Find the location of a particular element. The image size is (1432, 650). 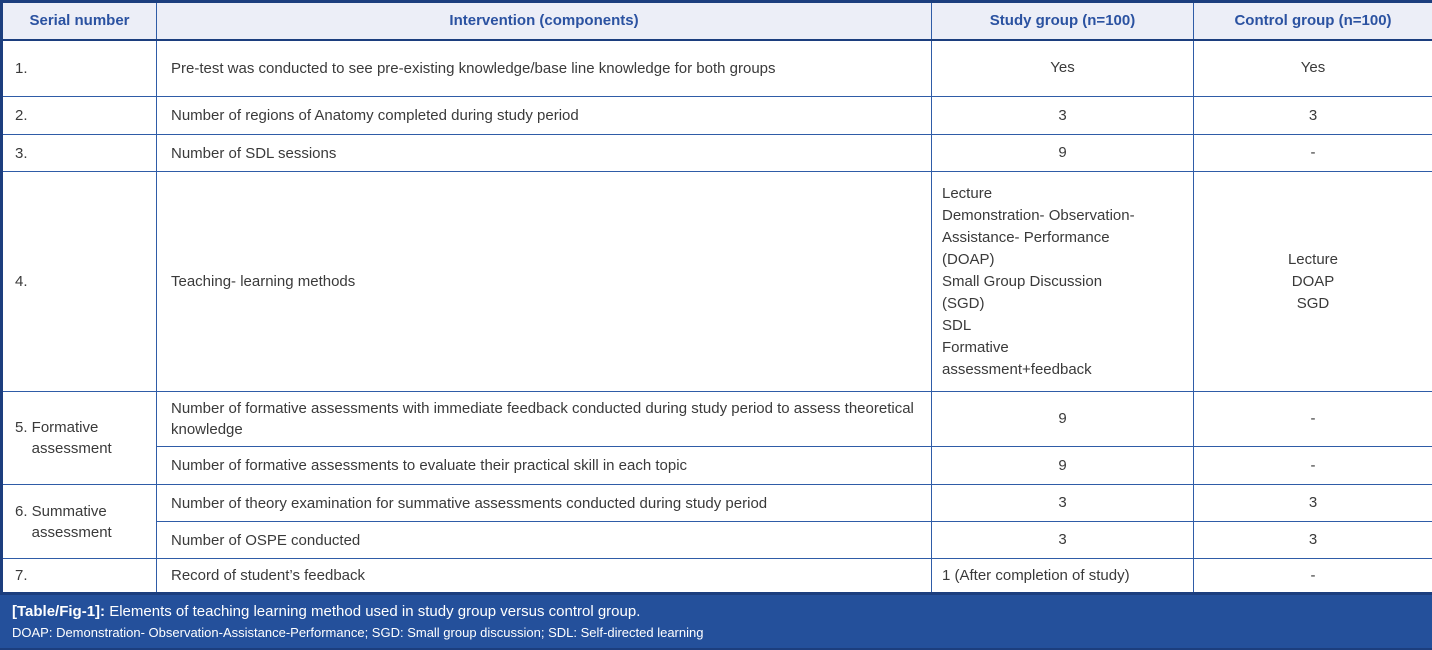

cell-intervention-7: Record of student’s feedback is located at coordinates (544, 576).